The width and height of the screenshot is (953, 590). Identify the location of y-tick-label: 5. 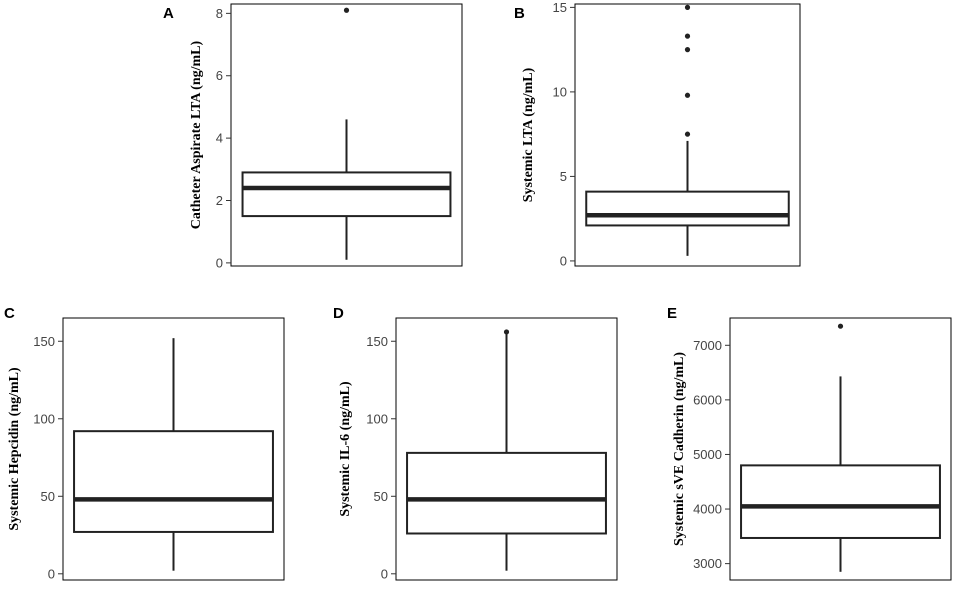
(563, 176).